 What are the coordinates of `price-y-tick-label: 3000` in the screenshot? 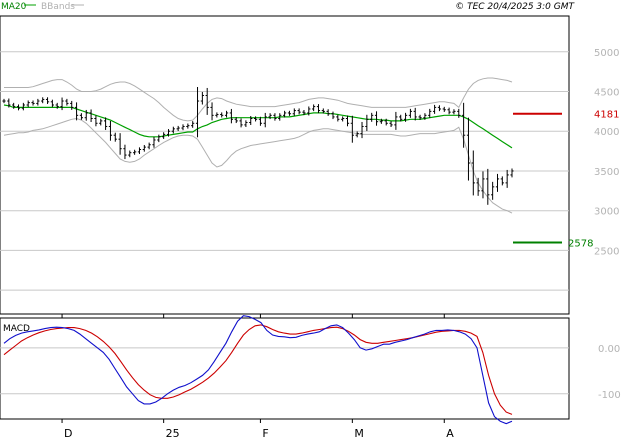 It's located at (606, 212).